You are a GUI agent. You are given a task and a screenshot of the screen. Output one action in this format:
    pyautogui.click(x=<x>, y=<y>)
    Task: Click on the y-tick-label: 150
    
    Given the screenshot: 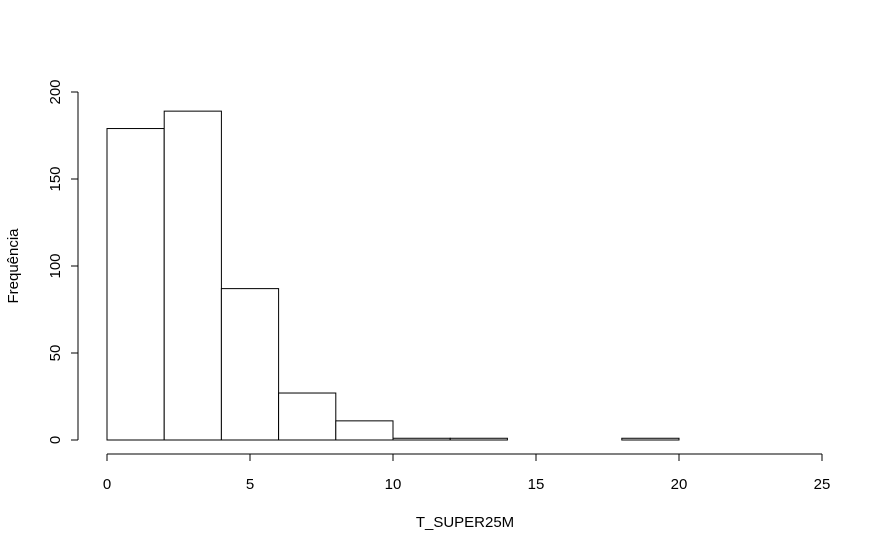 What is the action you would take?
    pyautogui.click(x=55, y=178)
    